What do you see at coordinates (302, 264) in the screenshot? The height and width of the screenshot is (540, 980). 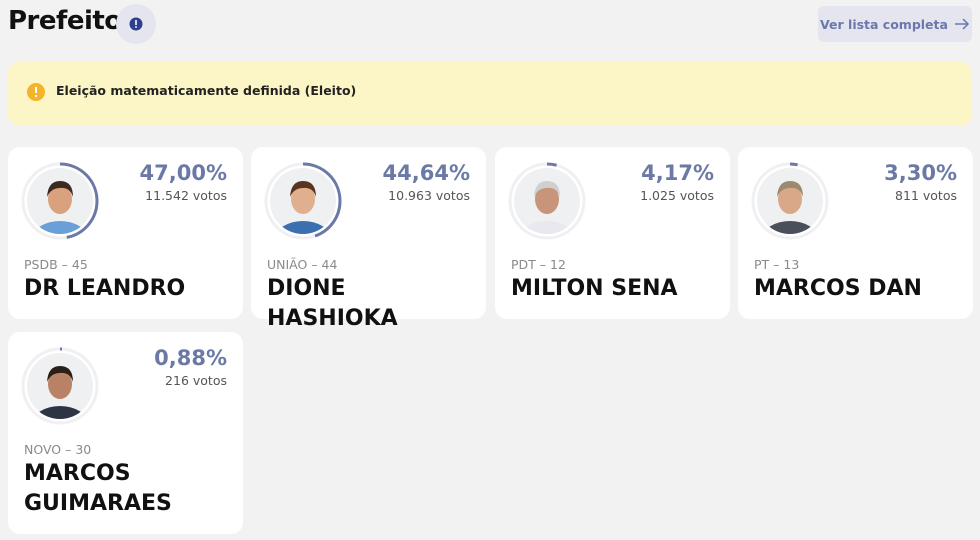 I see `party: UNIÃO – 44` at bounding box center [302, 264].